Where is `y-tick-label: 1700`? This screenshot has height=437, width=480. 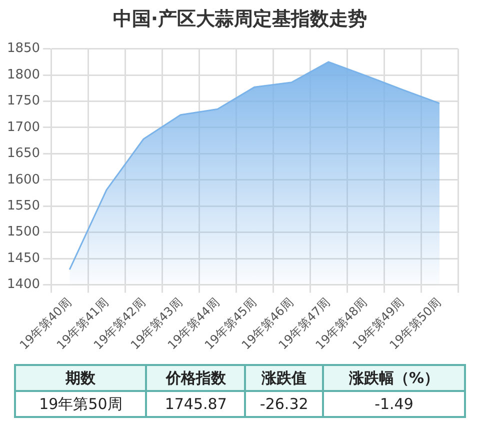
y-tick-label: 1700 is located at coordinates (23, 127).